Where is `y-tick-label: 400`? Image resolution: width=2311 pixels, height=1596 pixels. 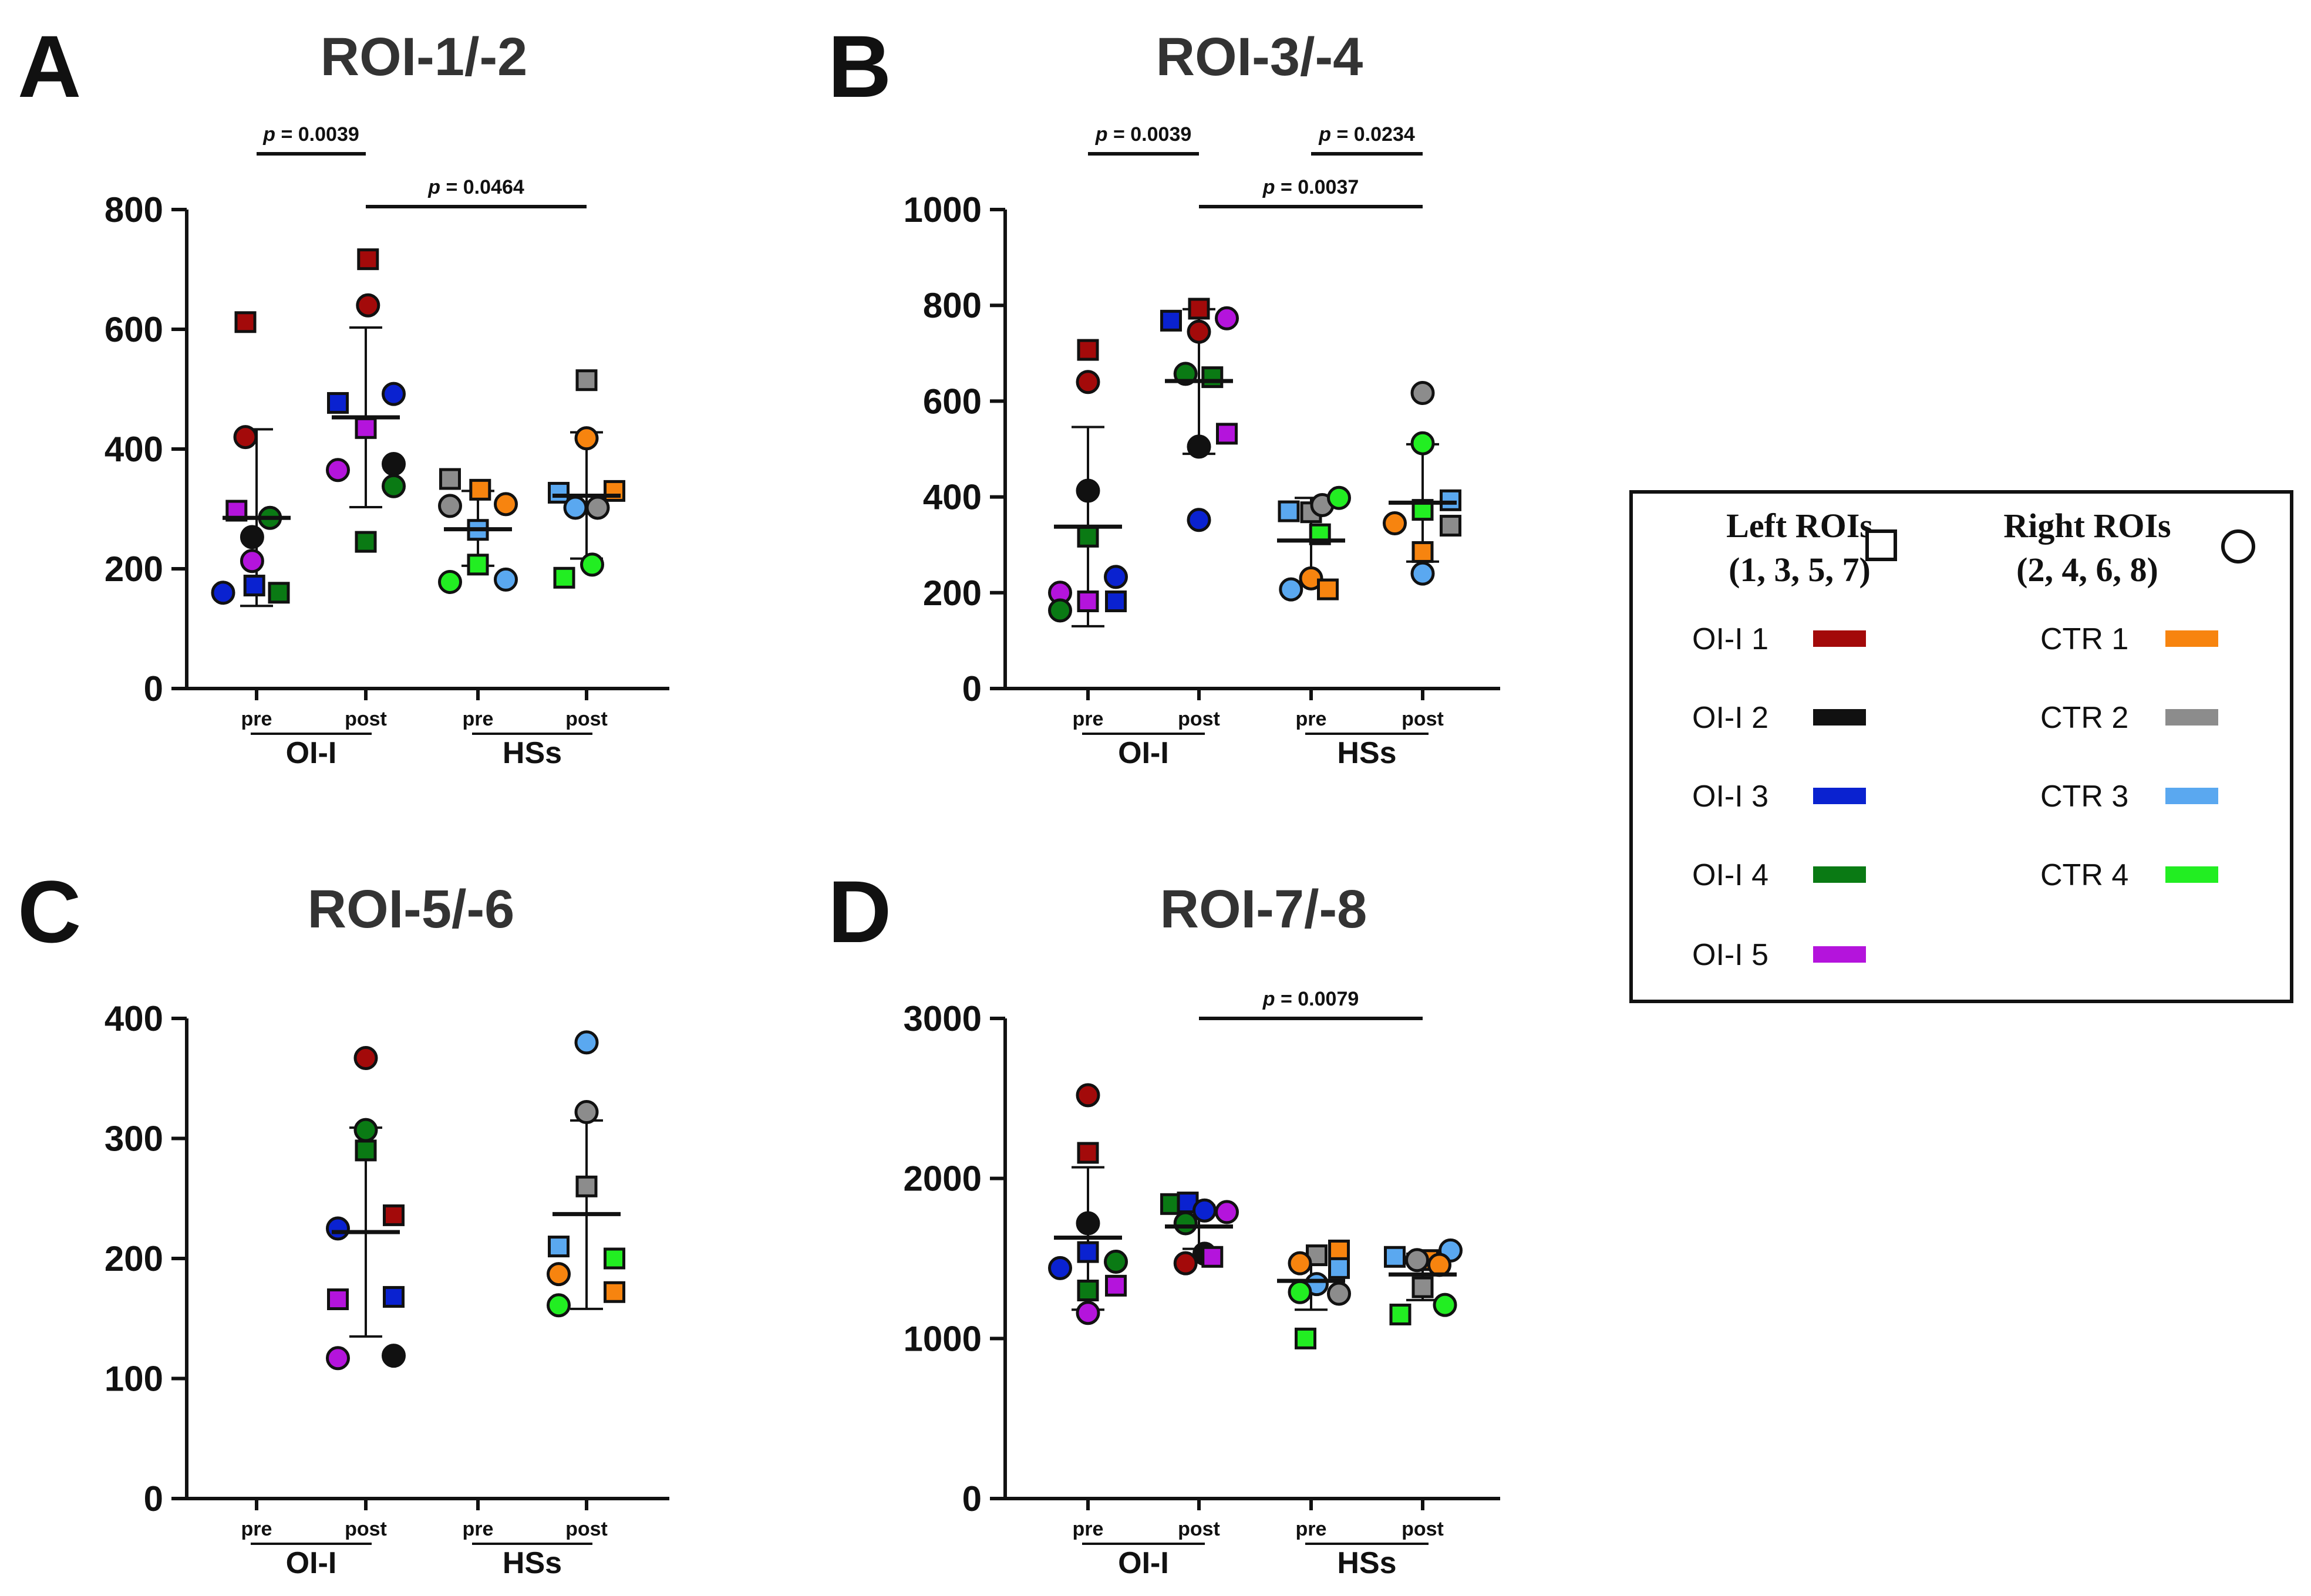
y-tick-label: 400 is located at coordinates (134, 1018).